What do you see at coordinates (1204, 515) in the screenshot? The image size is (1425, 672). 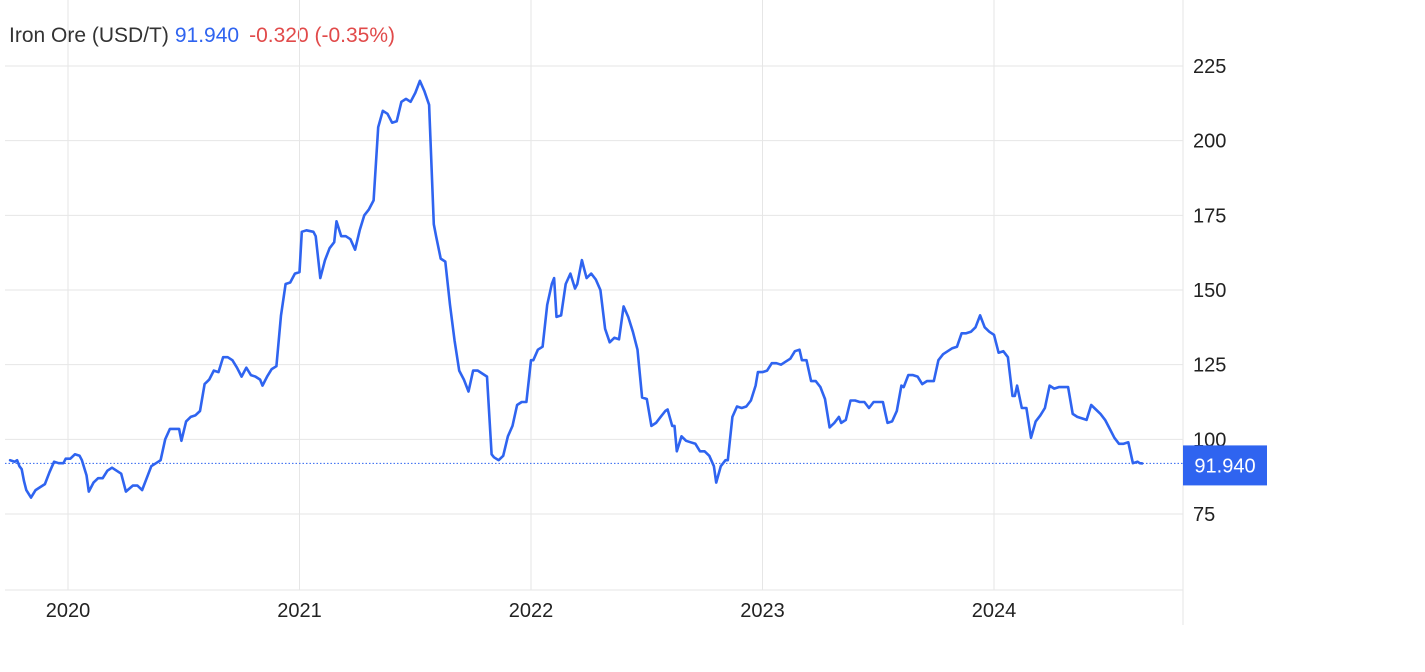 I see `y-tick-label: 75` at bounding box center [1204, 515].